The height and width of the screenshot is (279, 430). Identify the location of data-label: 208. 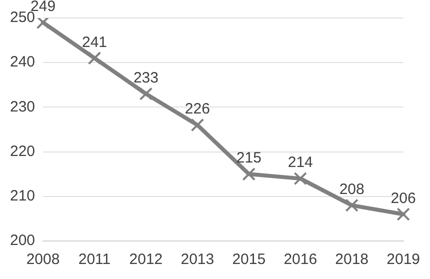
(351, 189).